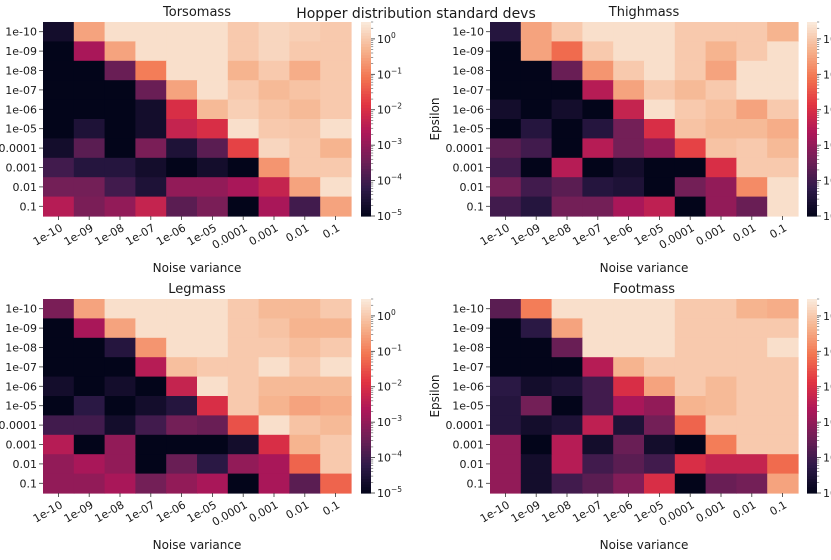  What do you see at coordinates (396, 347) in the screenshot?
I see `colorbar-tick-exponent: −1` at bounding box center [396, 347].